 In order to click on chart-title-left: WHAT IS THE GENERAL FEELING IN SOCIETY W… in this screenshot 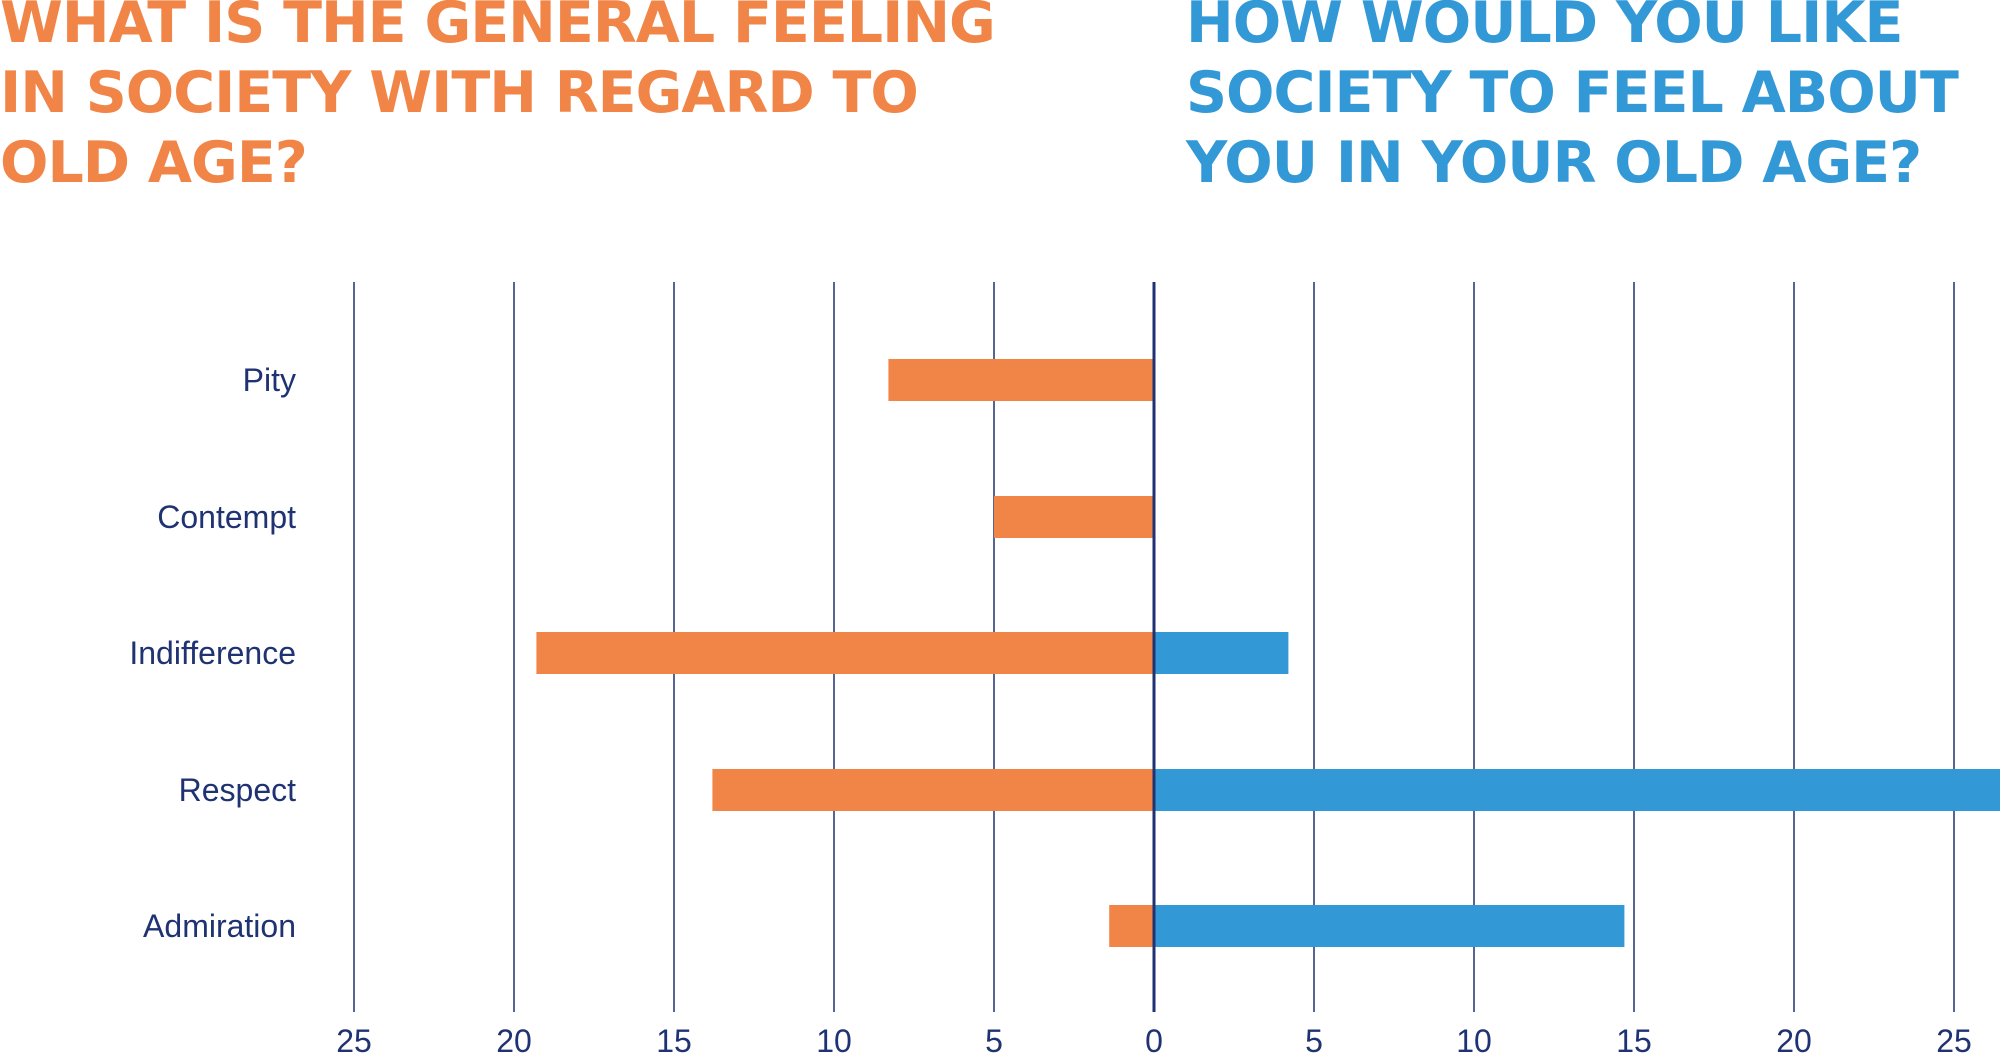, I will do `click(498, 98)`.